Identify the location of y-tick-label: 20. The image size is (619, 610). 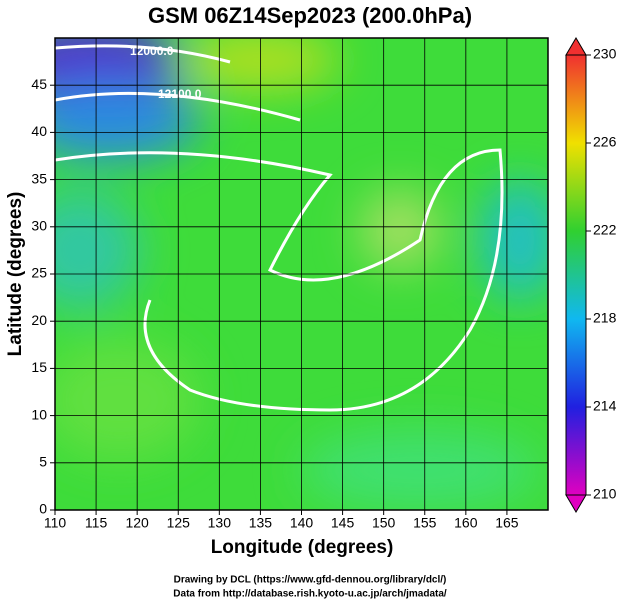
(39, 320).